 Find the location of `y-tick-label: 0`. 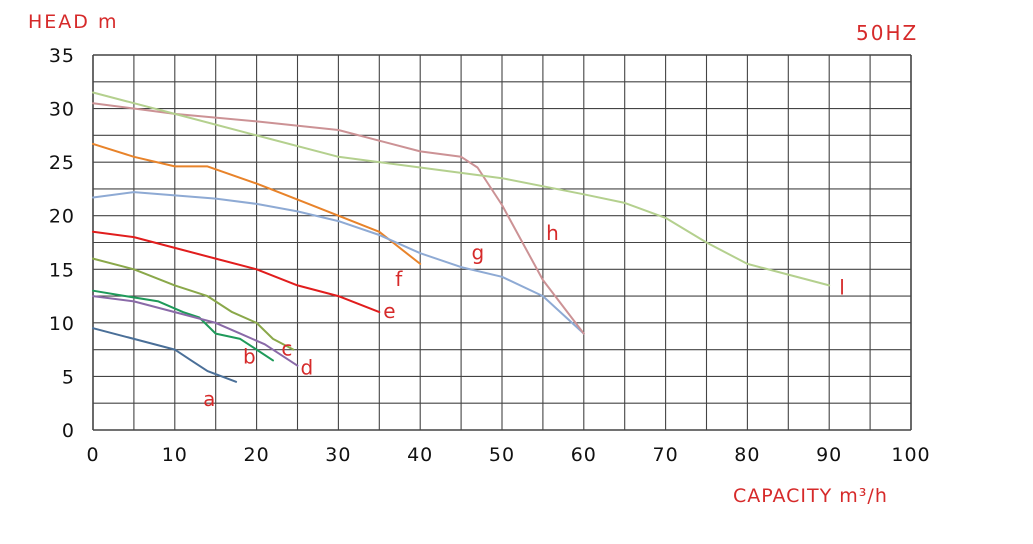

y-tick-label: 0 is located at coordinates (68, 431).